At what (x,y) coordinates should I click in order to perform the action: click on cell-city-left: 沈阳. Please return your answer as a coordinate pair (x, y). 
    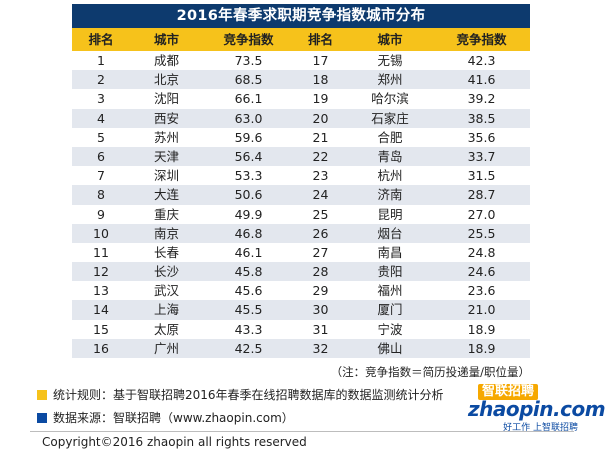
    Looking at the image, I should click on (166, 99).